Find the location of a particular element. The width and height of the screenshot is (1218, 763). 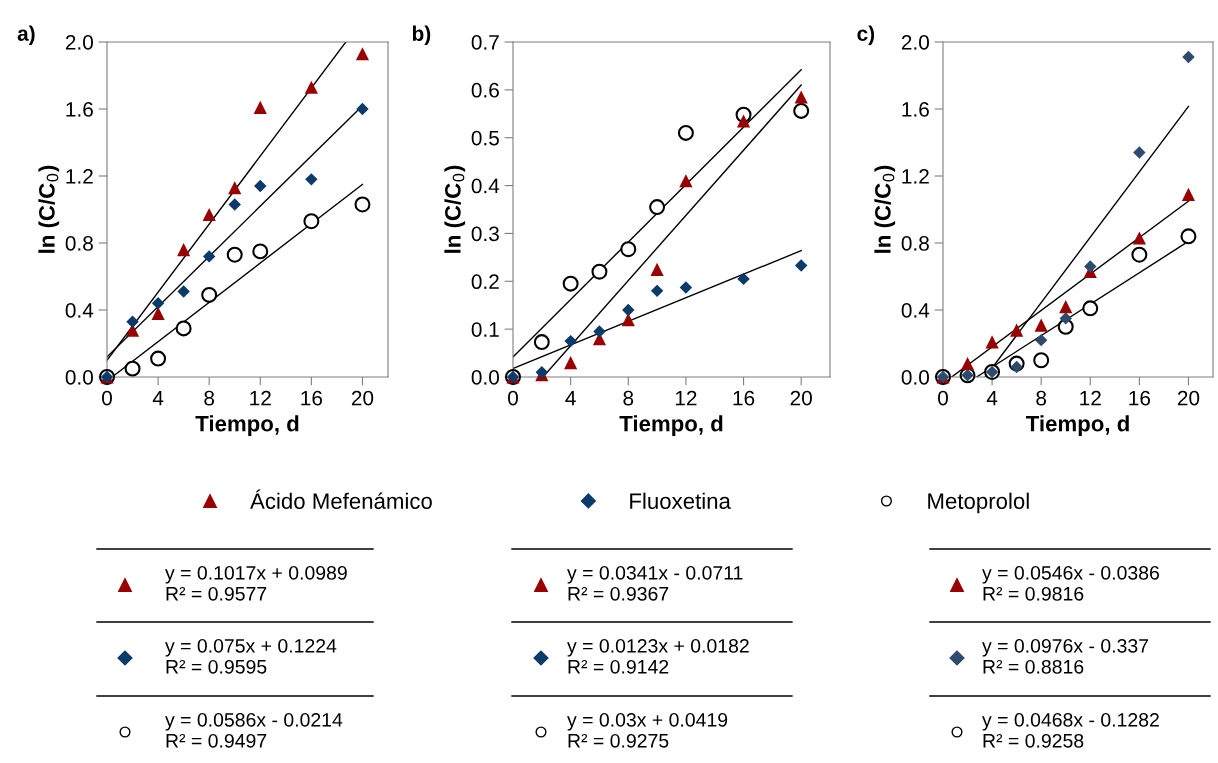

text: y = 0.075x + 0.1224 R² = 0.9595 is located at coordinates (251, 656).